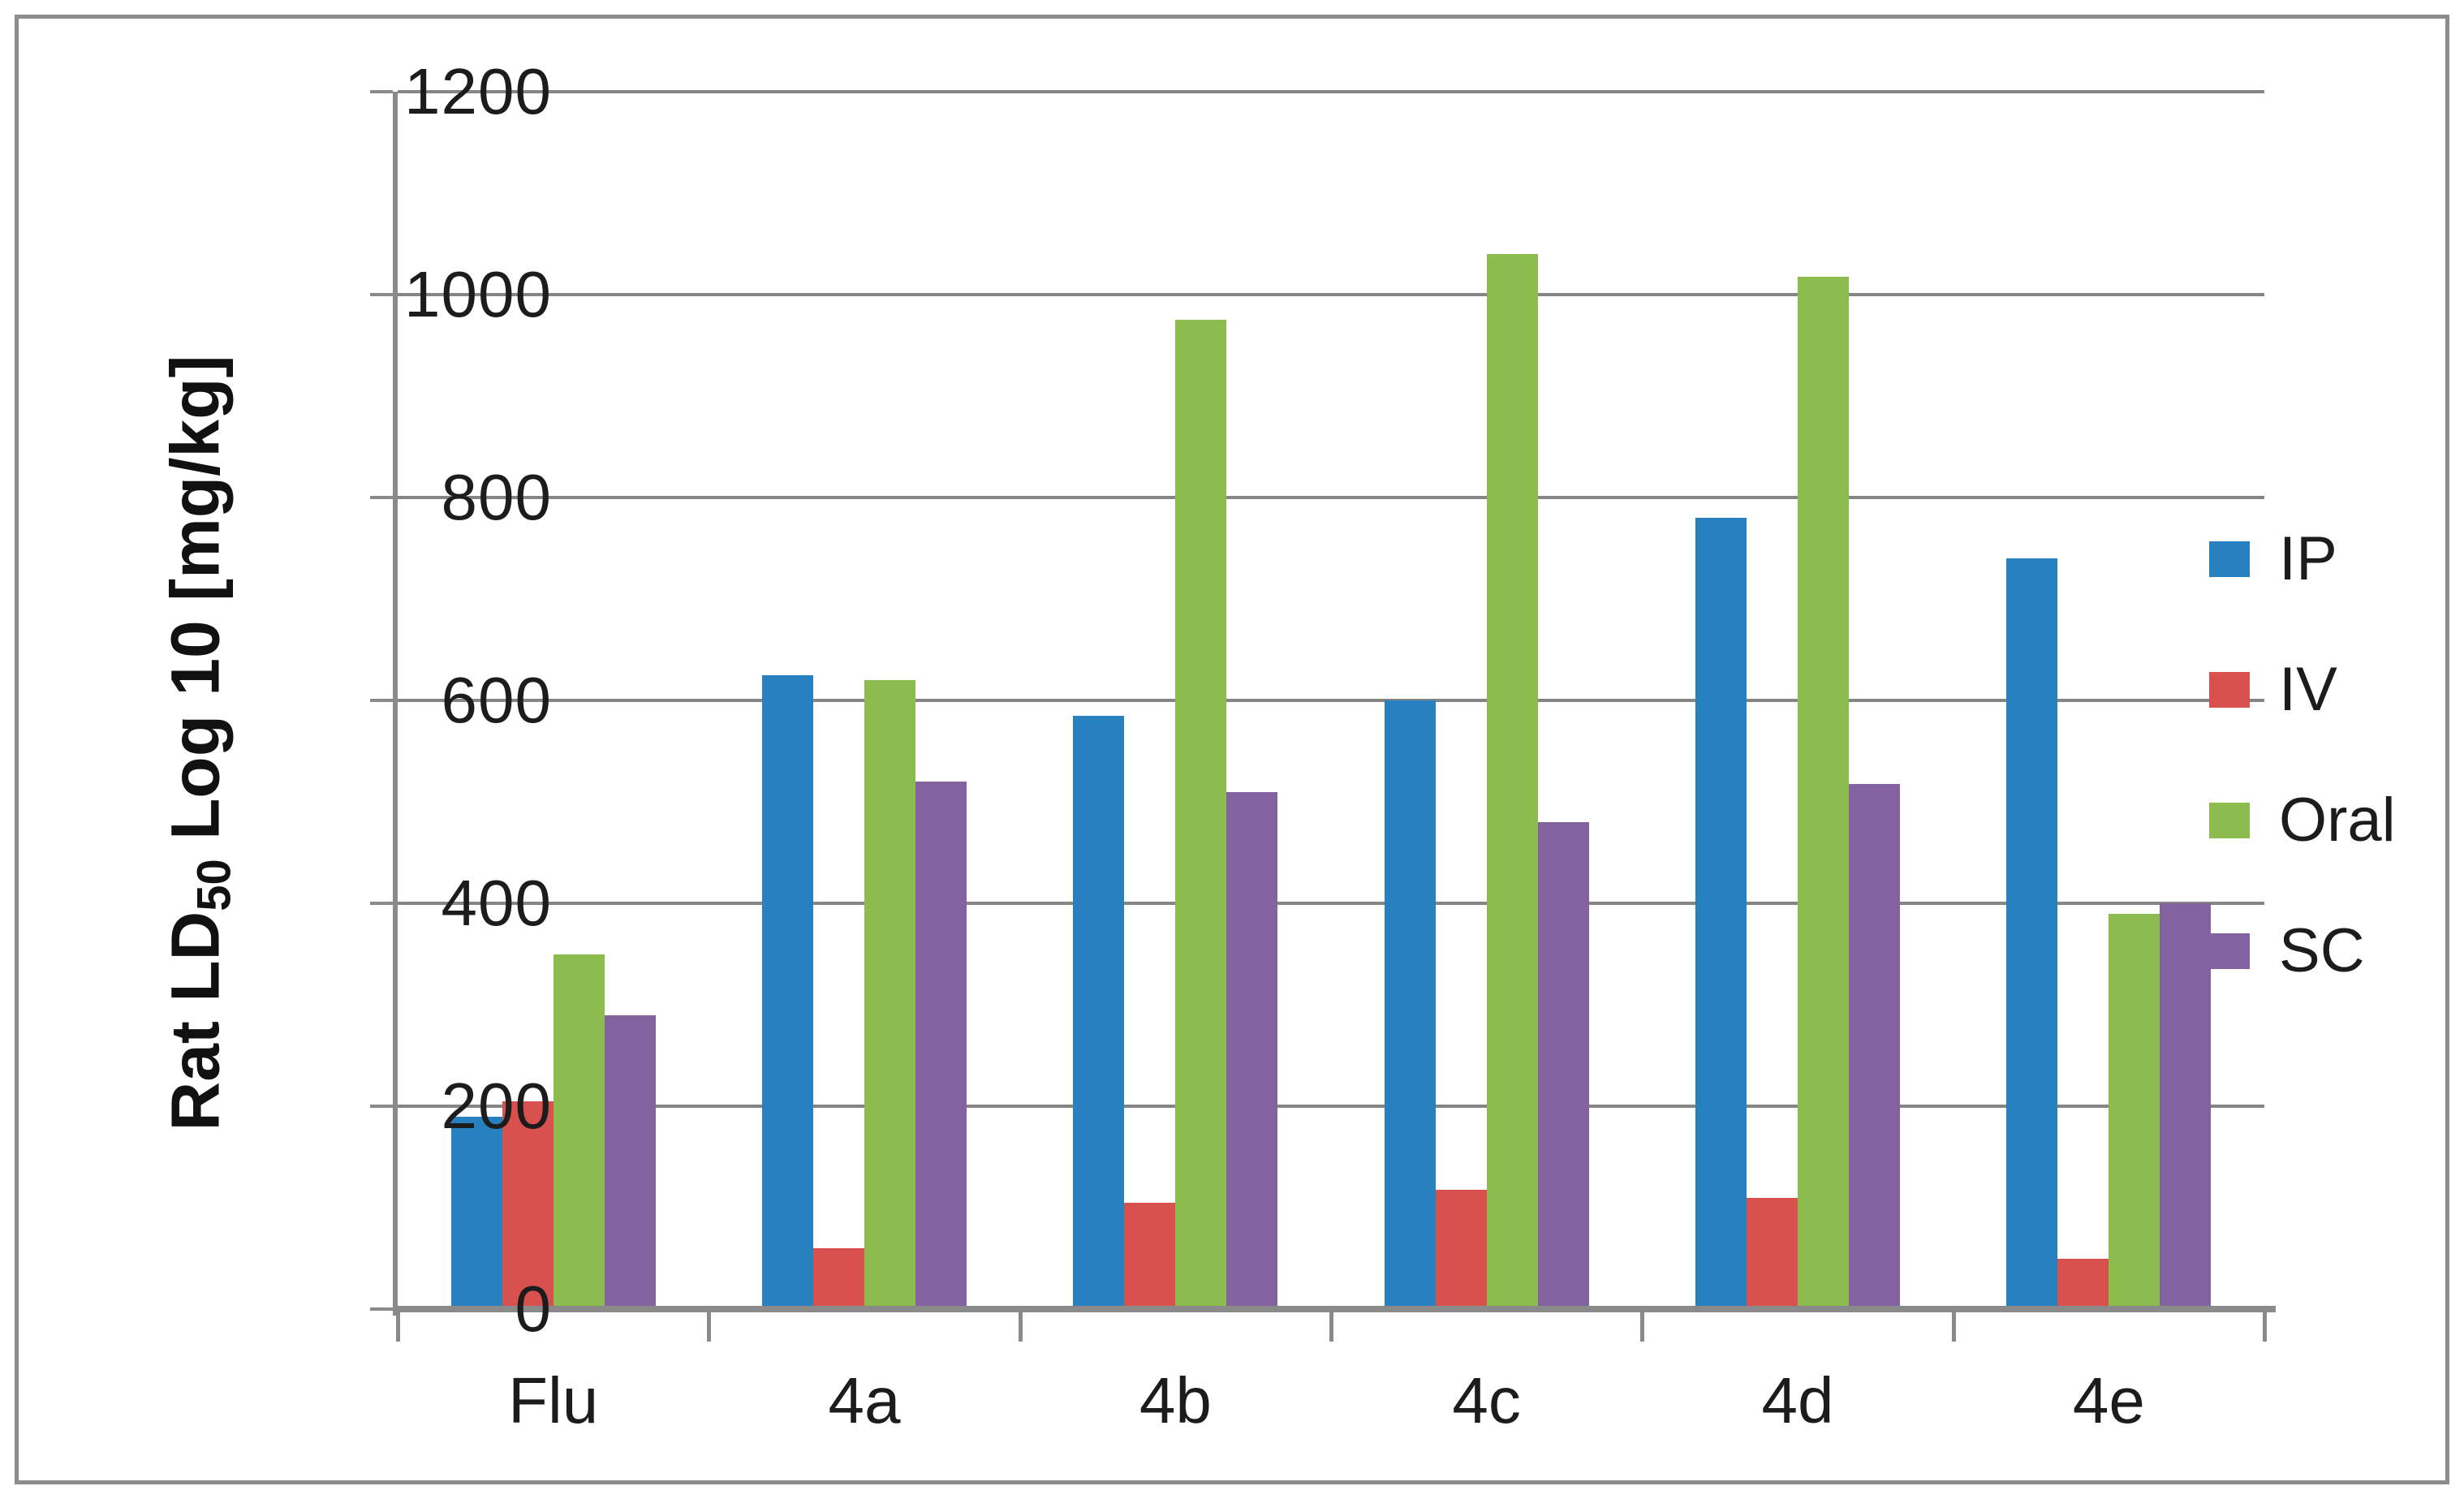 The height and width of the screenshot is (1499, 2464). Describe the element at coordinates (1823, 792) in the screenshot. I see `bar-Oral-4d` at that location.